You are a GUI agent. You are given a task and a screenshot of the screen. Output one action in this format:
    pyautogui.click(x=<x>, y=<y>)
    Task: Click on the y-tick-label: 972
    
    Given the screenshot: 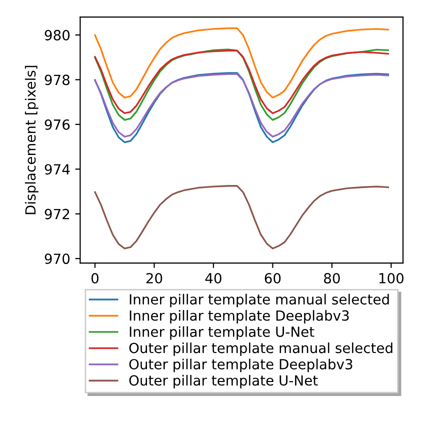 What is the action you would take?
    pyautogui.click(x=57, y=214)
    